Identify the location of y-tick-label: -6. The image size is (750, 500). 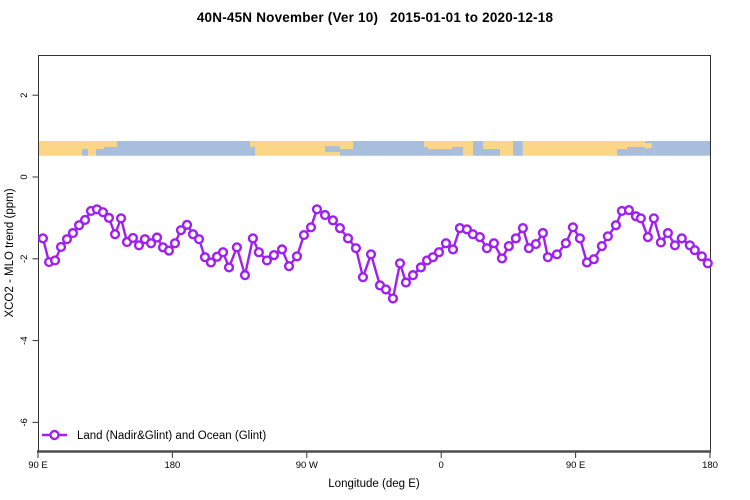
(24, 422).